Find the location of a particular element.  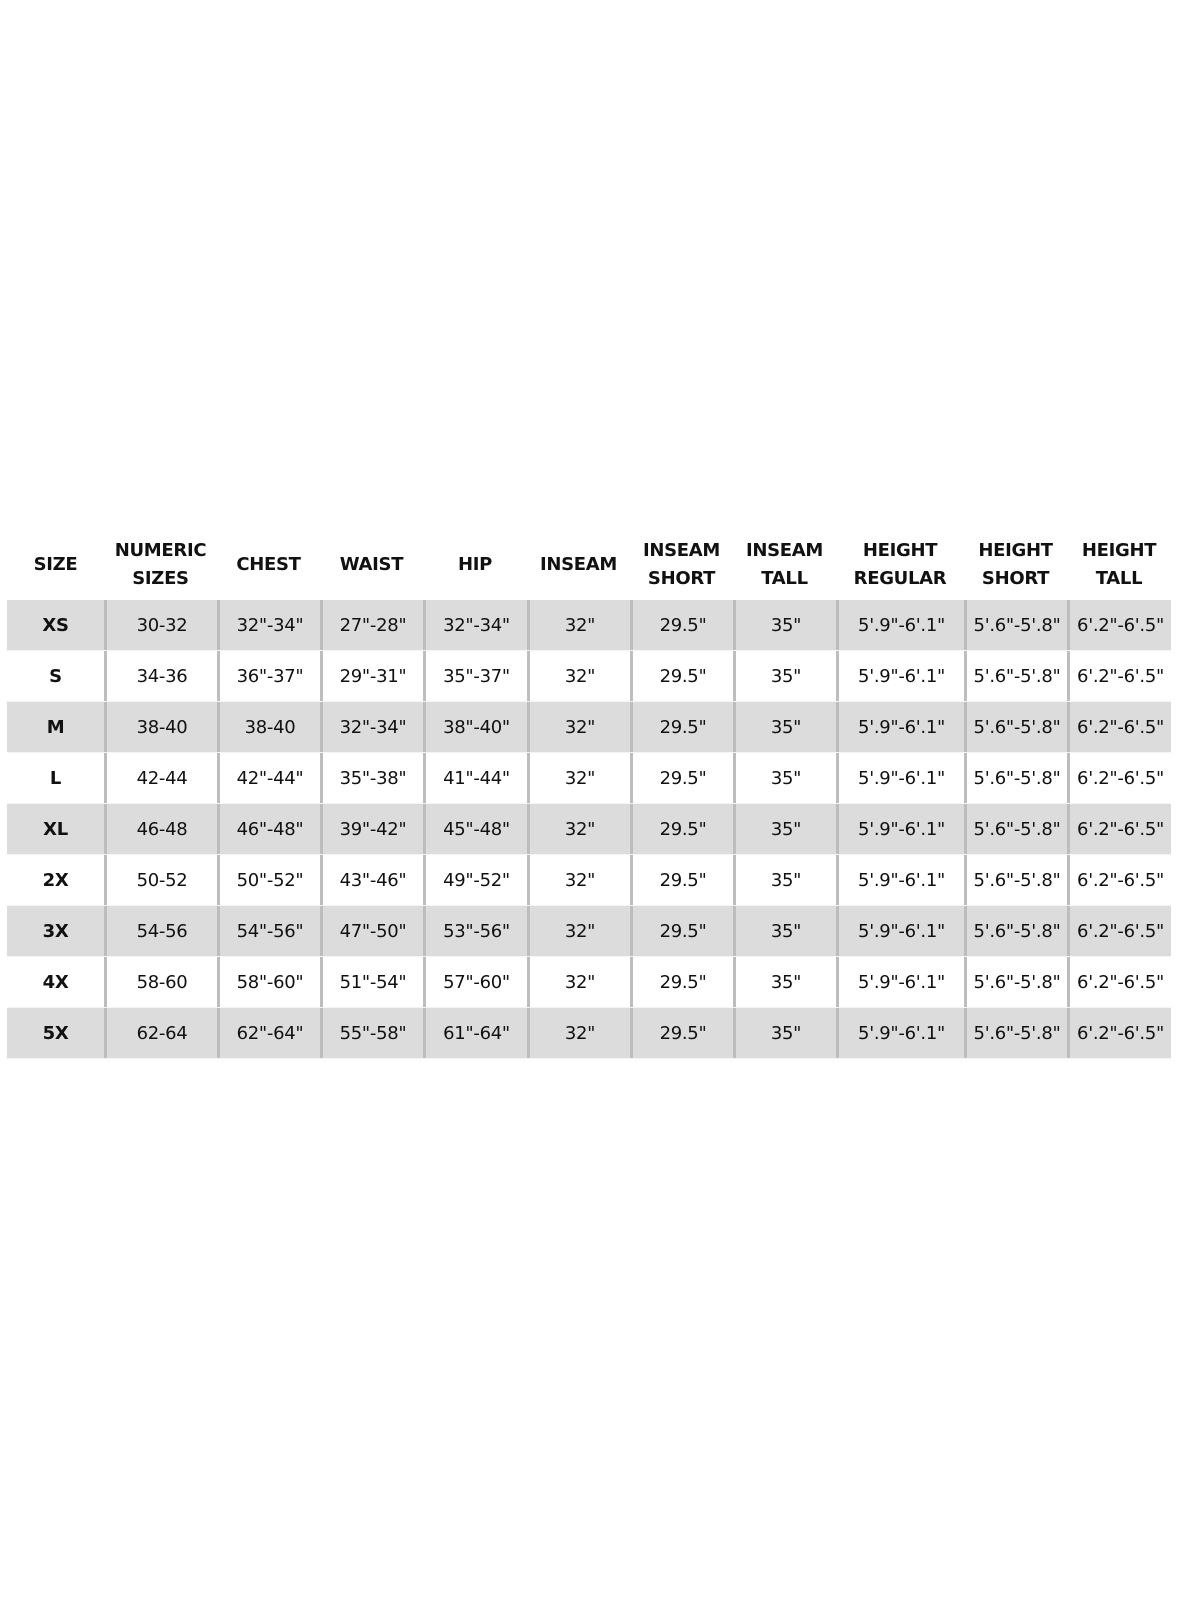

size-label: 4X is located at coordinates (55, 982).